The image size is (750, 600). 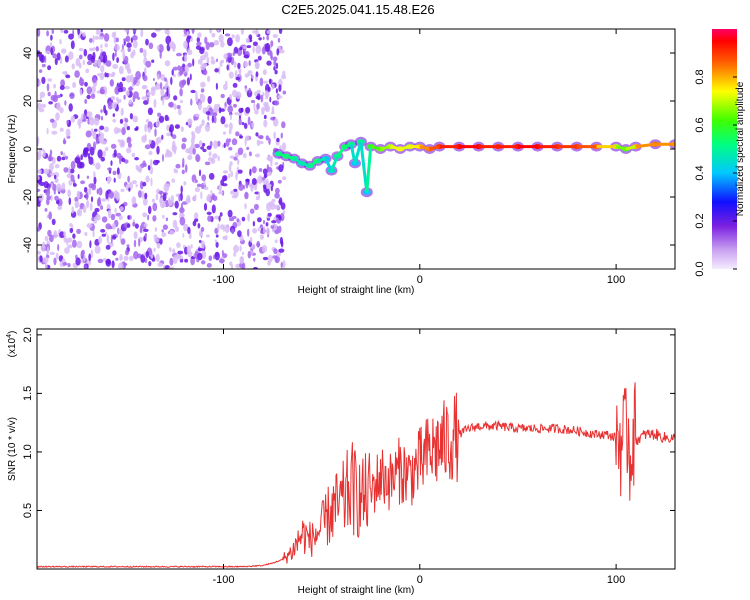 I want to click on xtick-label: 100, so click(x=616, y=280).